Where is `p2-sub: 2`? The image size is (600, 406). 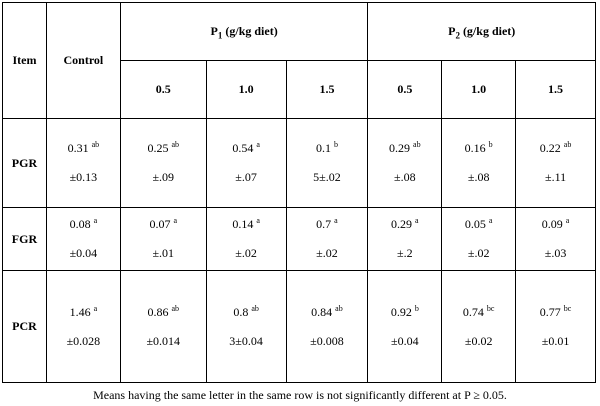
p2-sub: 2 is located at coordinates (457, 35).